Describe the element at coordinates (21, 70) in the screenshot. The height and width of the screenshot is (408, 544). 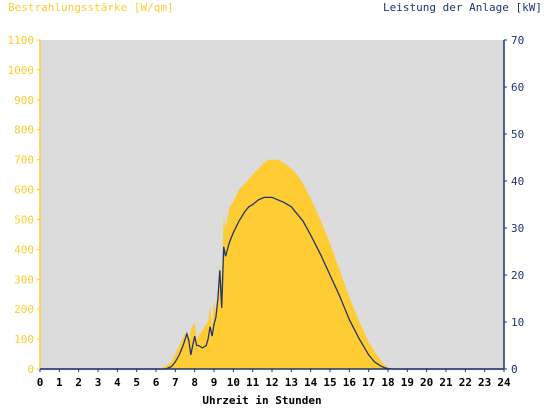
I see `left-tick-label: 1000` at that location.